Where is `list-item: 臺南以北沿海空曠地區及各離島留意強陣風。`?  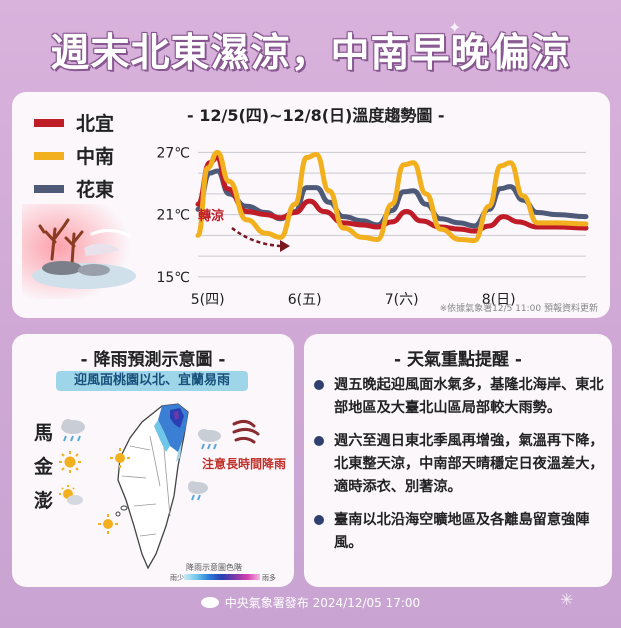
list-item: 臺南以北沿海空曠地區及各離島留意強陣風。 is located at coordinates (459, 532).